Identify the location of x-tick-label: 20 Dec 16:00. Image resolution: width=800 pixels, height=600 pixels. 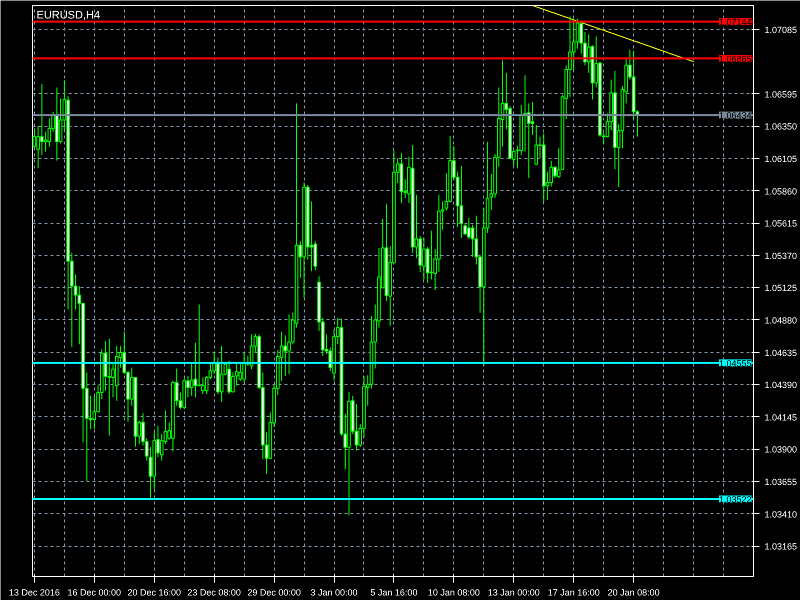
(154, 593).